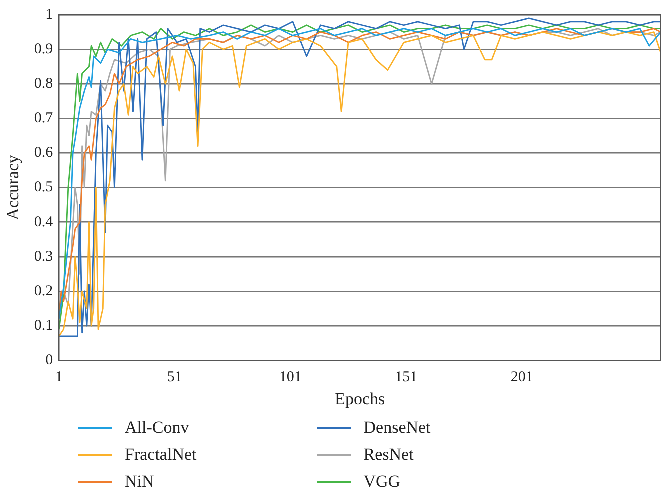 The height and width of the screenshot is (498, 661). What do you see at coordinates (406, 378) in the screenshot?
I see `x-tick-label: 151` at bounding box center [406, 378].